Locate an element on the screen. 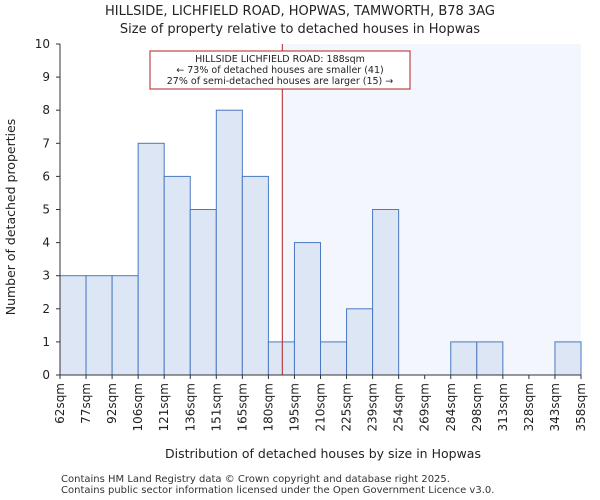 This screenshot has width=600, height=500. x-tick-label: 210sqm is located at coordinates (321, 407).